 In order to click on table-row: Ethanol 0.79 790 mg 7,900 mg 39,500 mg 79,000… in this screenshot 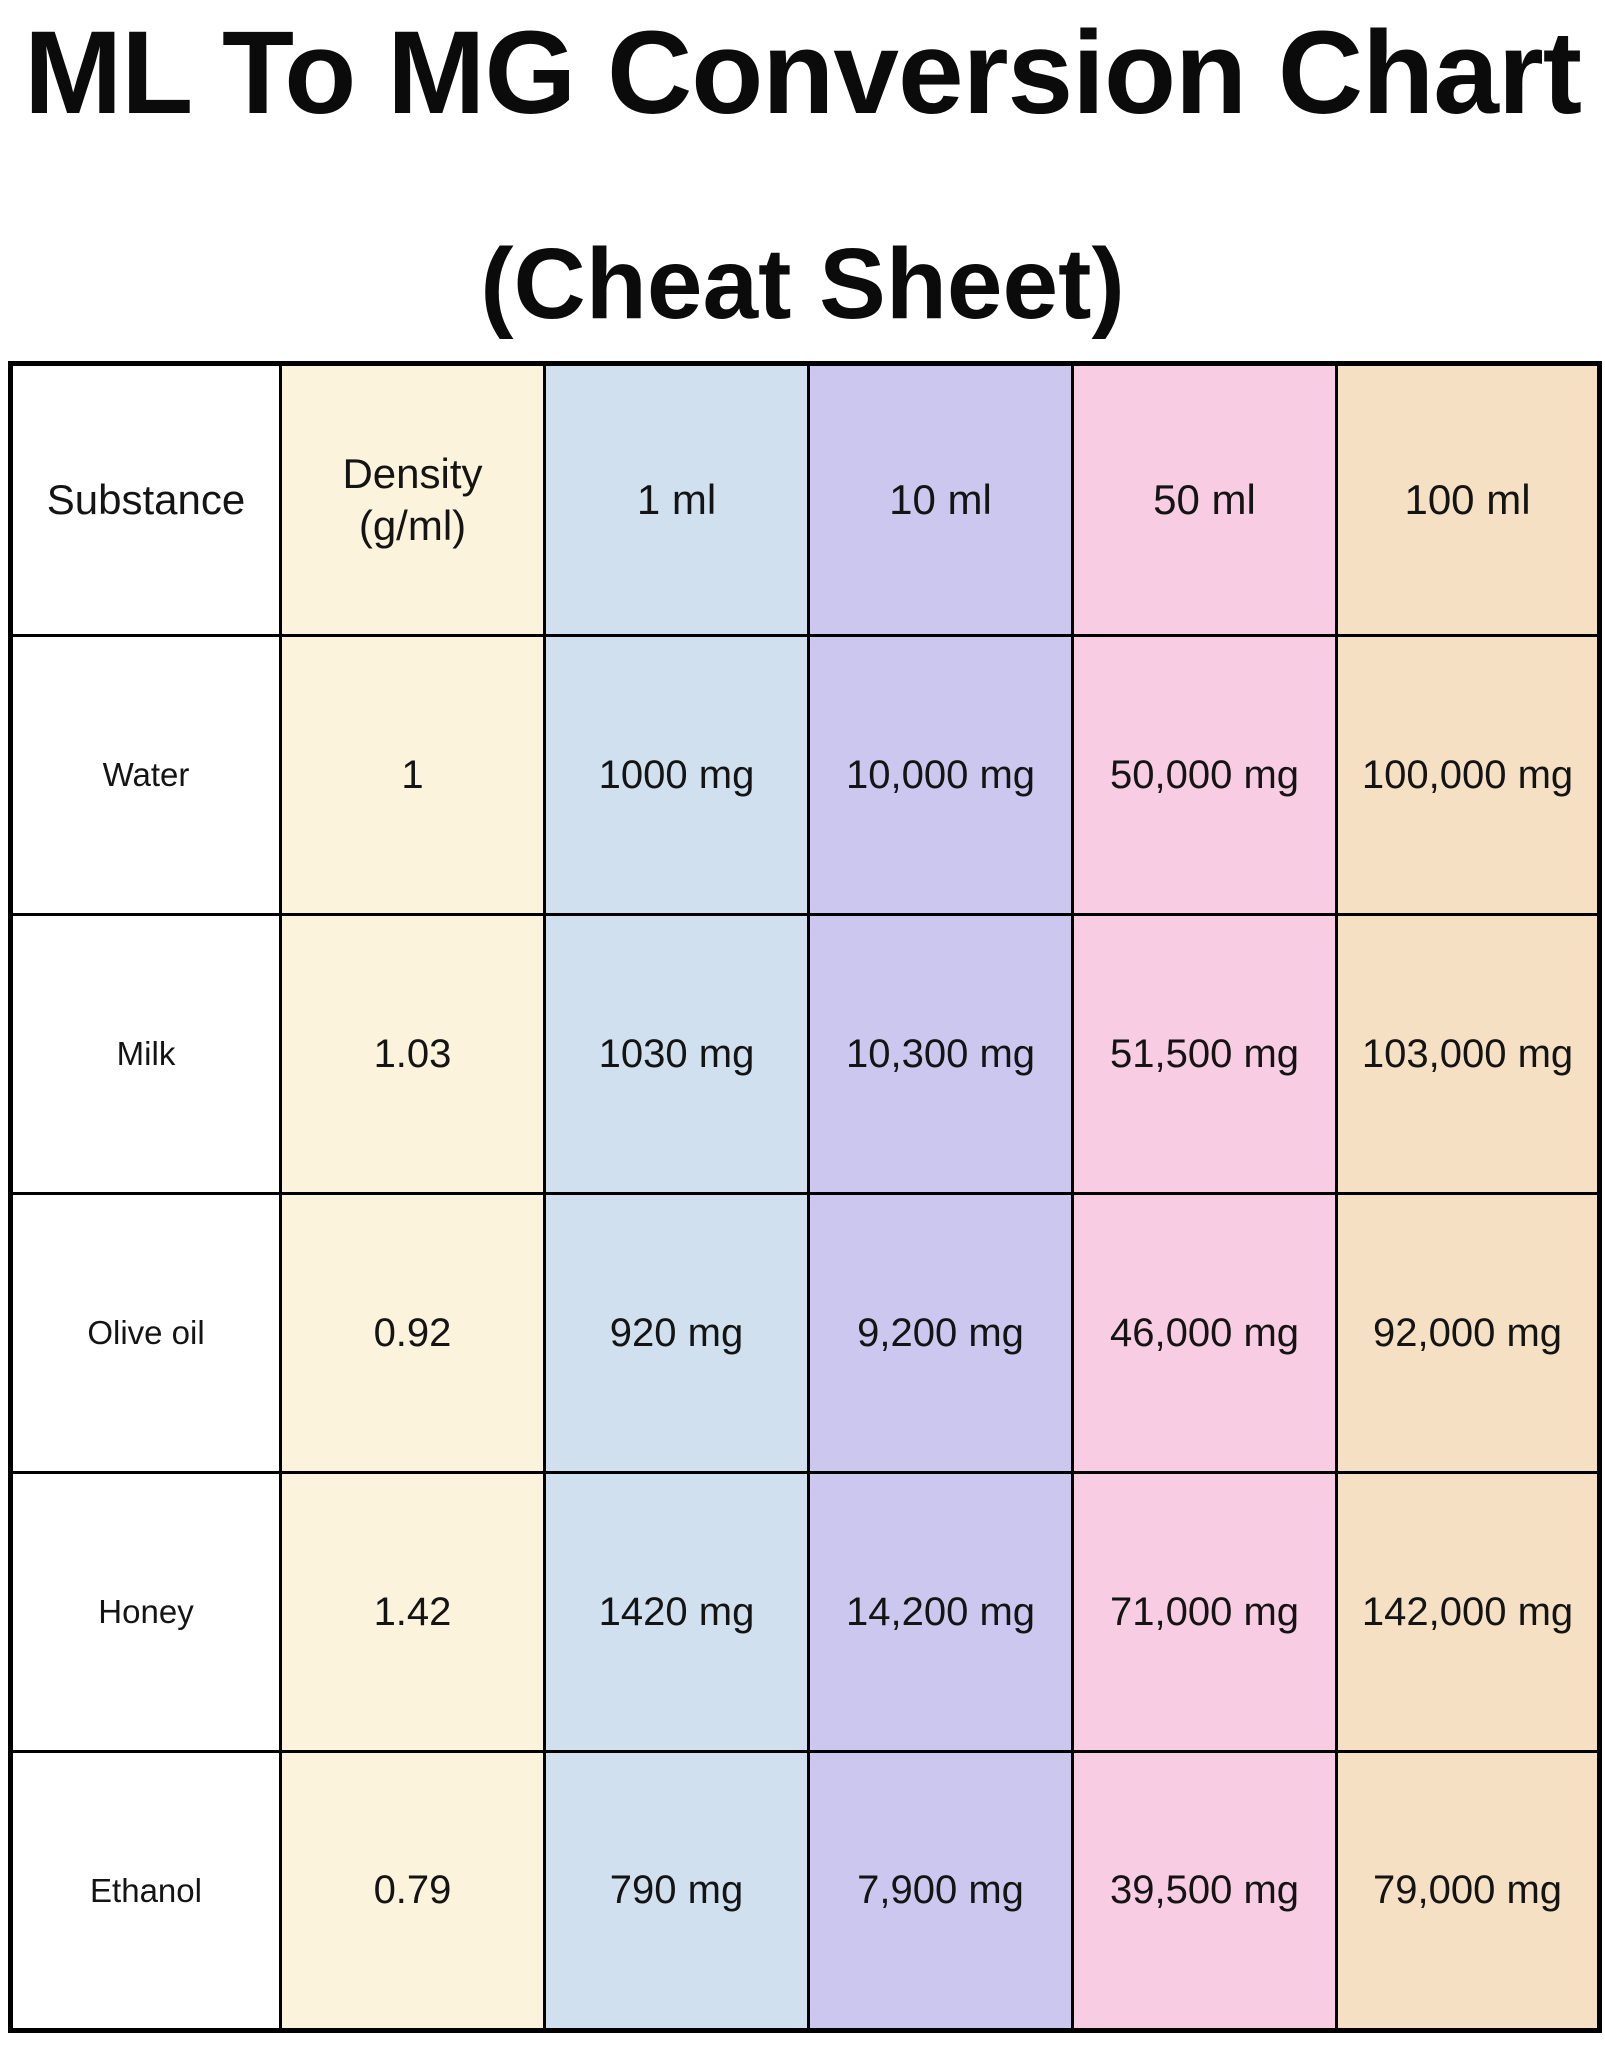, I will do `click(805, 1891)`.